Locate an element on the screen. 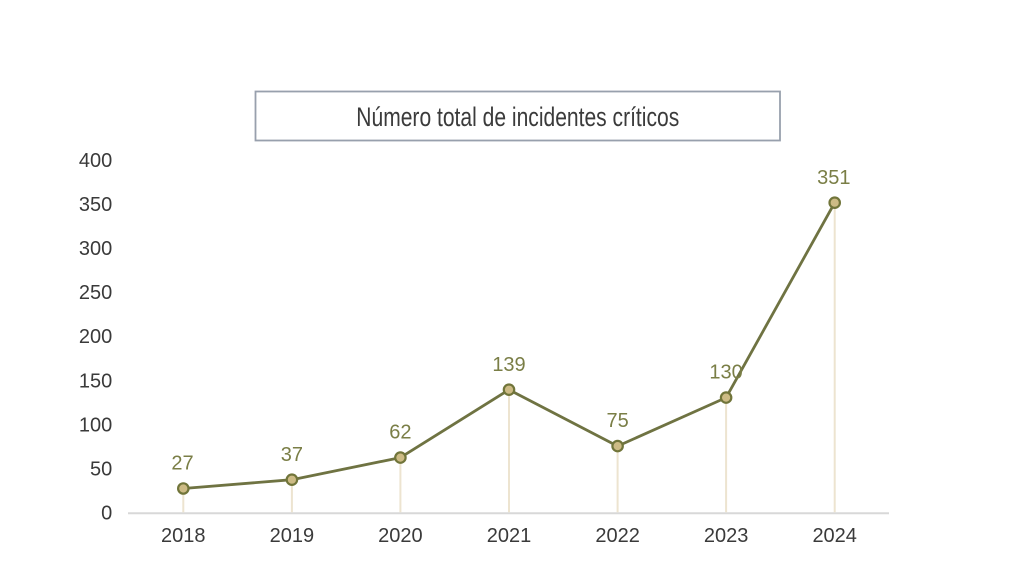 The width and height of the screenshot is (1024, 576). svg-text: 400 is located at coordinates (95, 161).